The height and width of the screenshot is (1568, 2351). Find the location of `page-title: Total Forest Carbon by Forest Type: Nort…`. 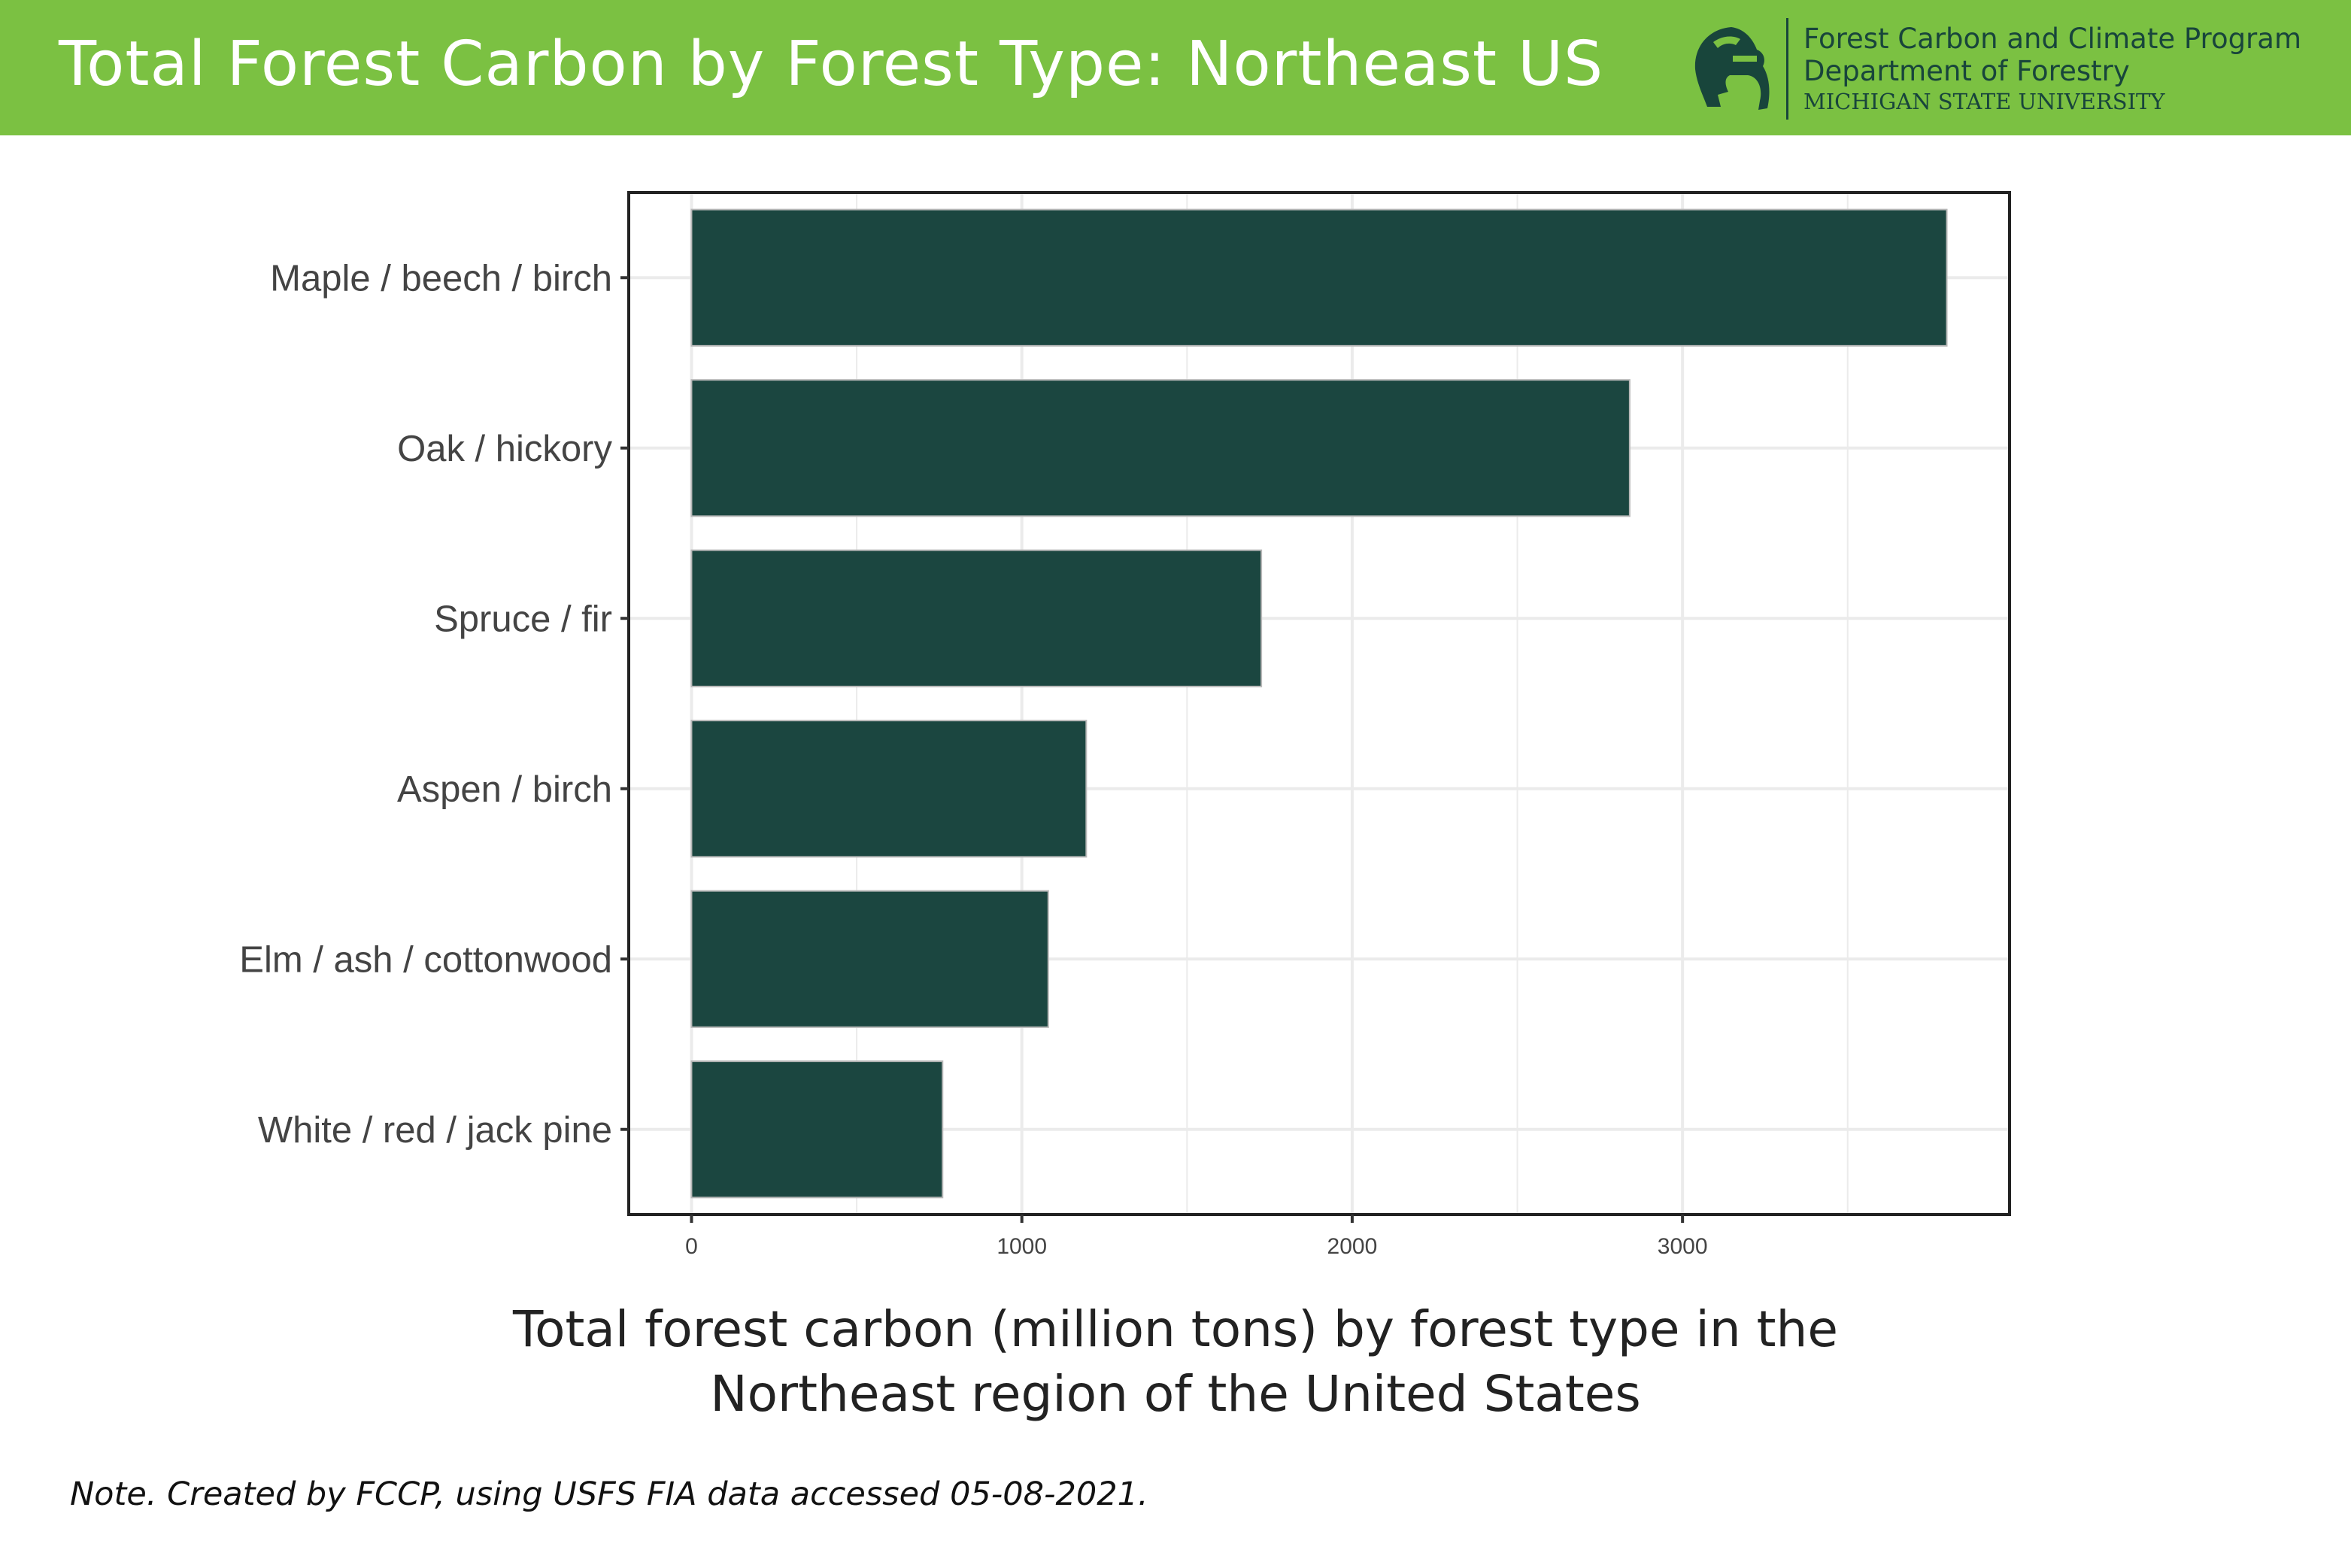

page-title: Total Forest Carbon by Forest Type: Nort… is located at coordinates (832, 64).